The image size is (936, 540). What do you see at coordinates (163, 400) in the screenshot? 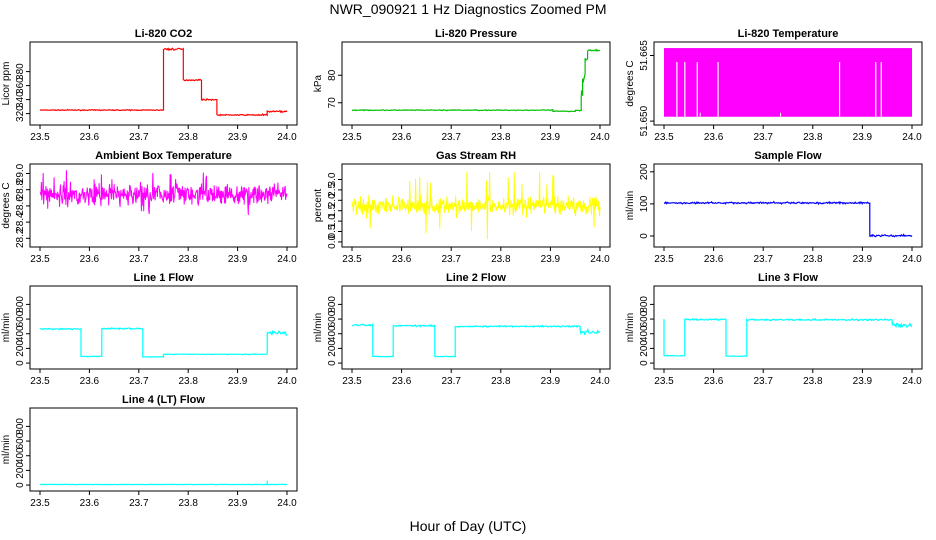
I see `panel-title: Line 4 (LT) Flow` at bounding box center [163, 400].